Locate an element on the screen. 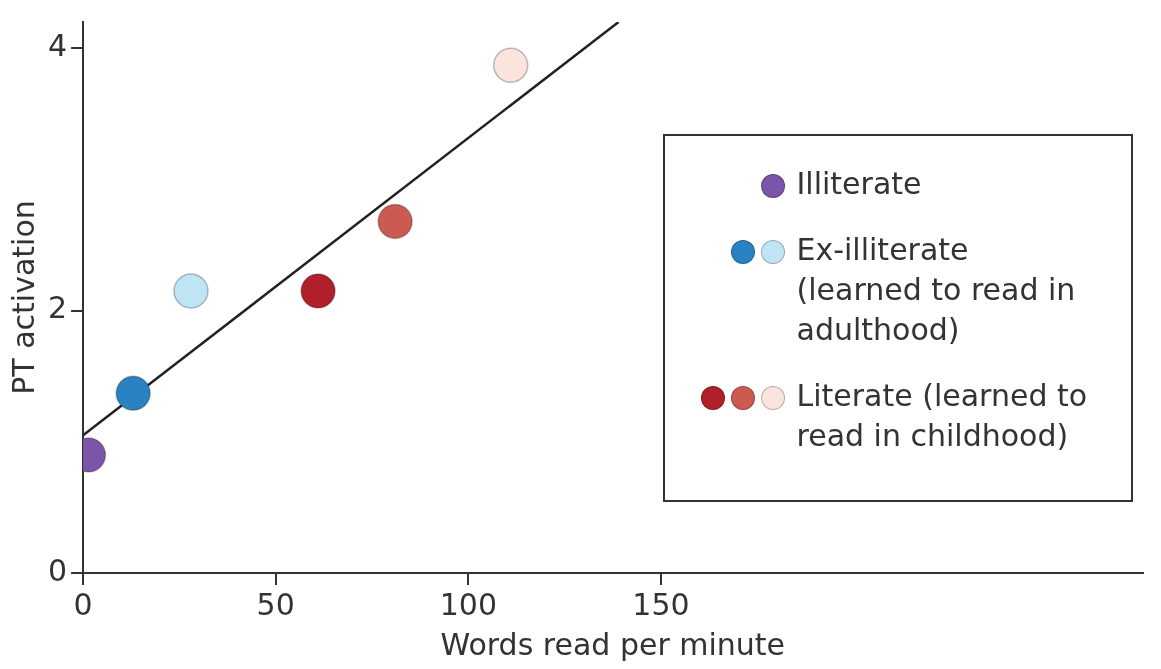  x-tick-label: 50 is located at coordinates (275, 604).